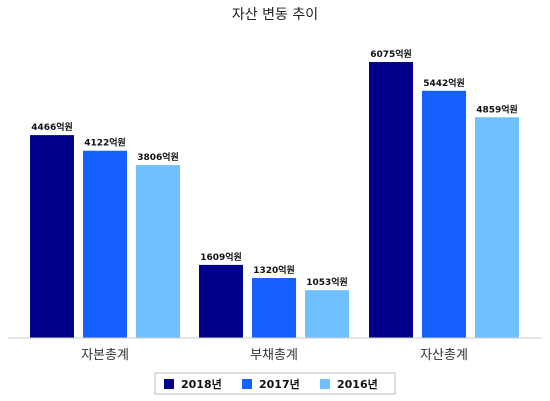  What do you see at coordinates (105, 355) in the screenshot?
I see `category-label-1: 자본총계` at bounding box center [105, 355].